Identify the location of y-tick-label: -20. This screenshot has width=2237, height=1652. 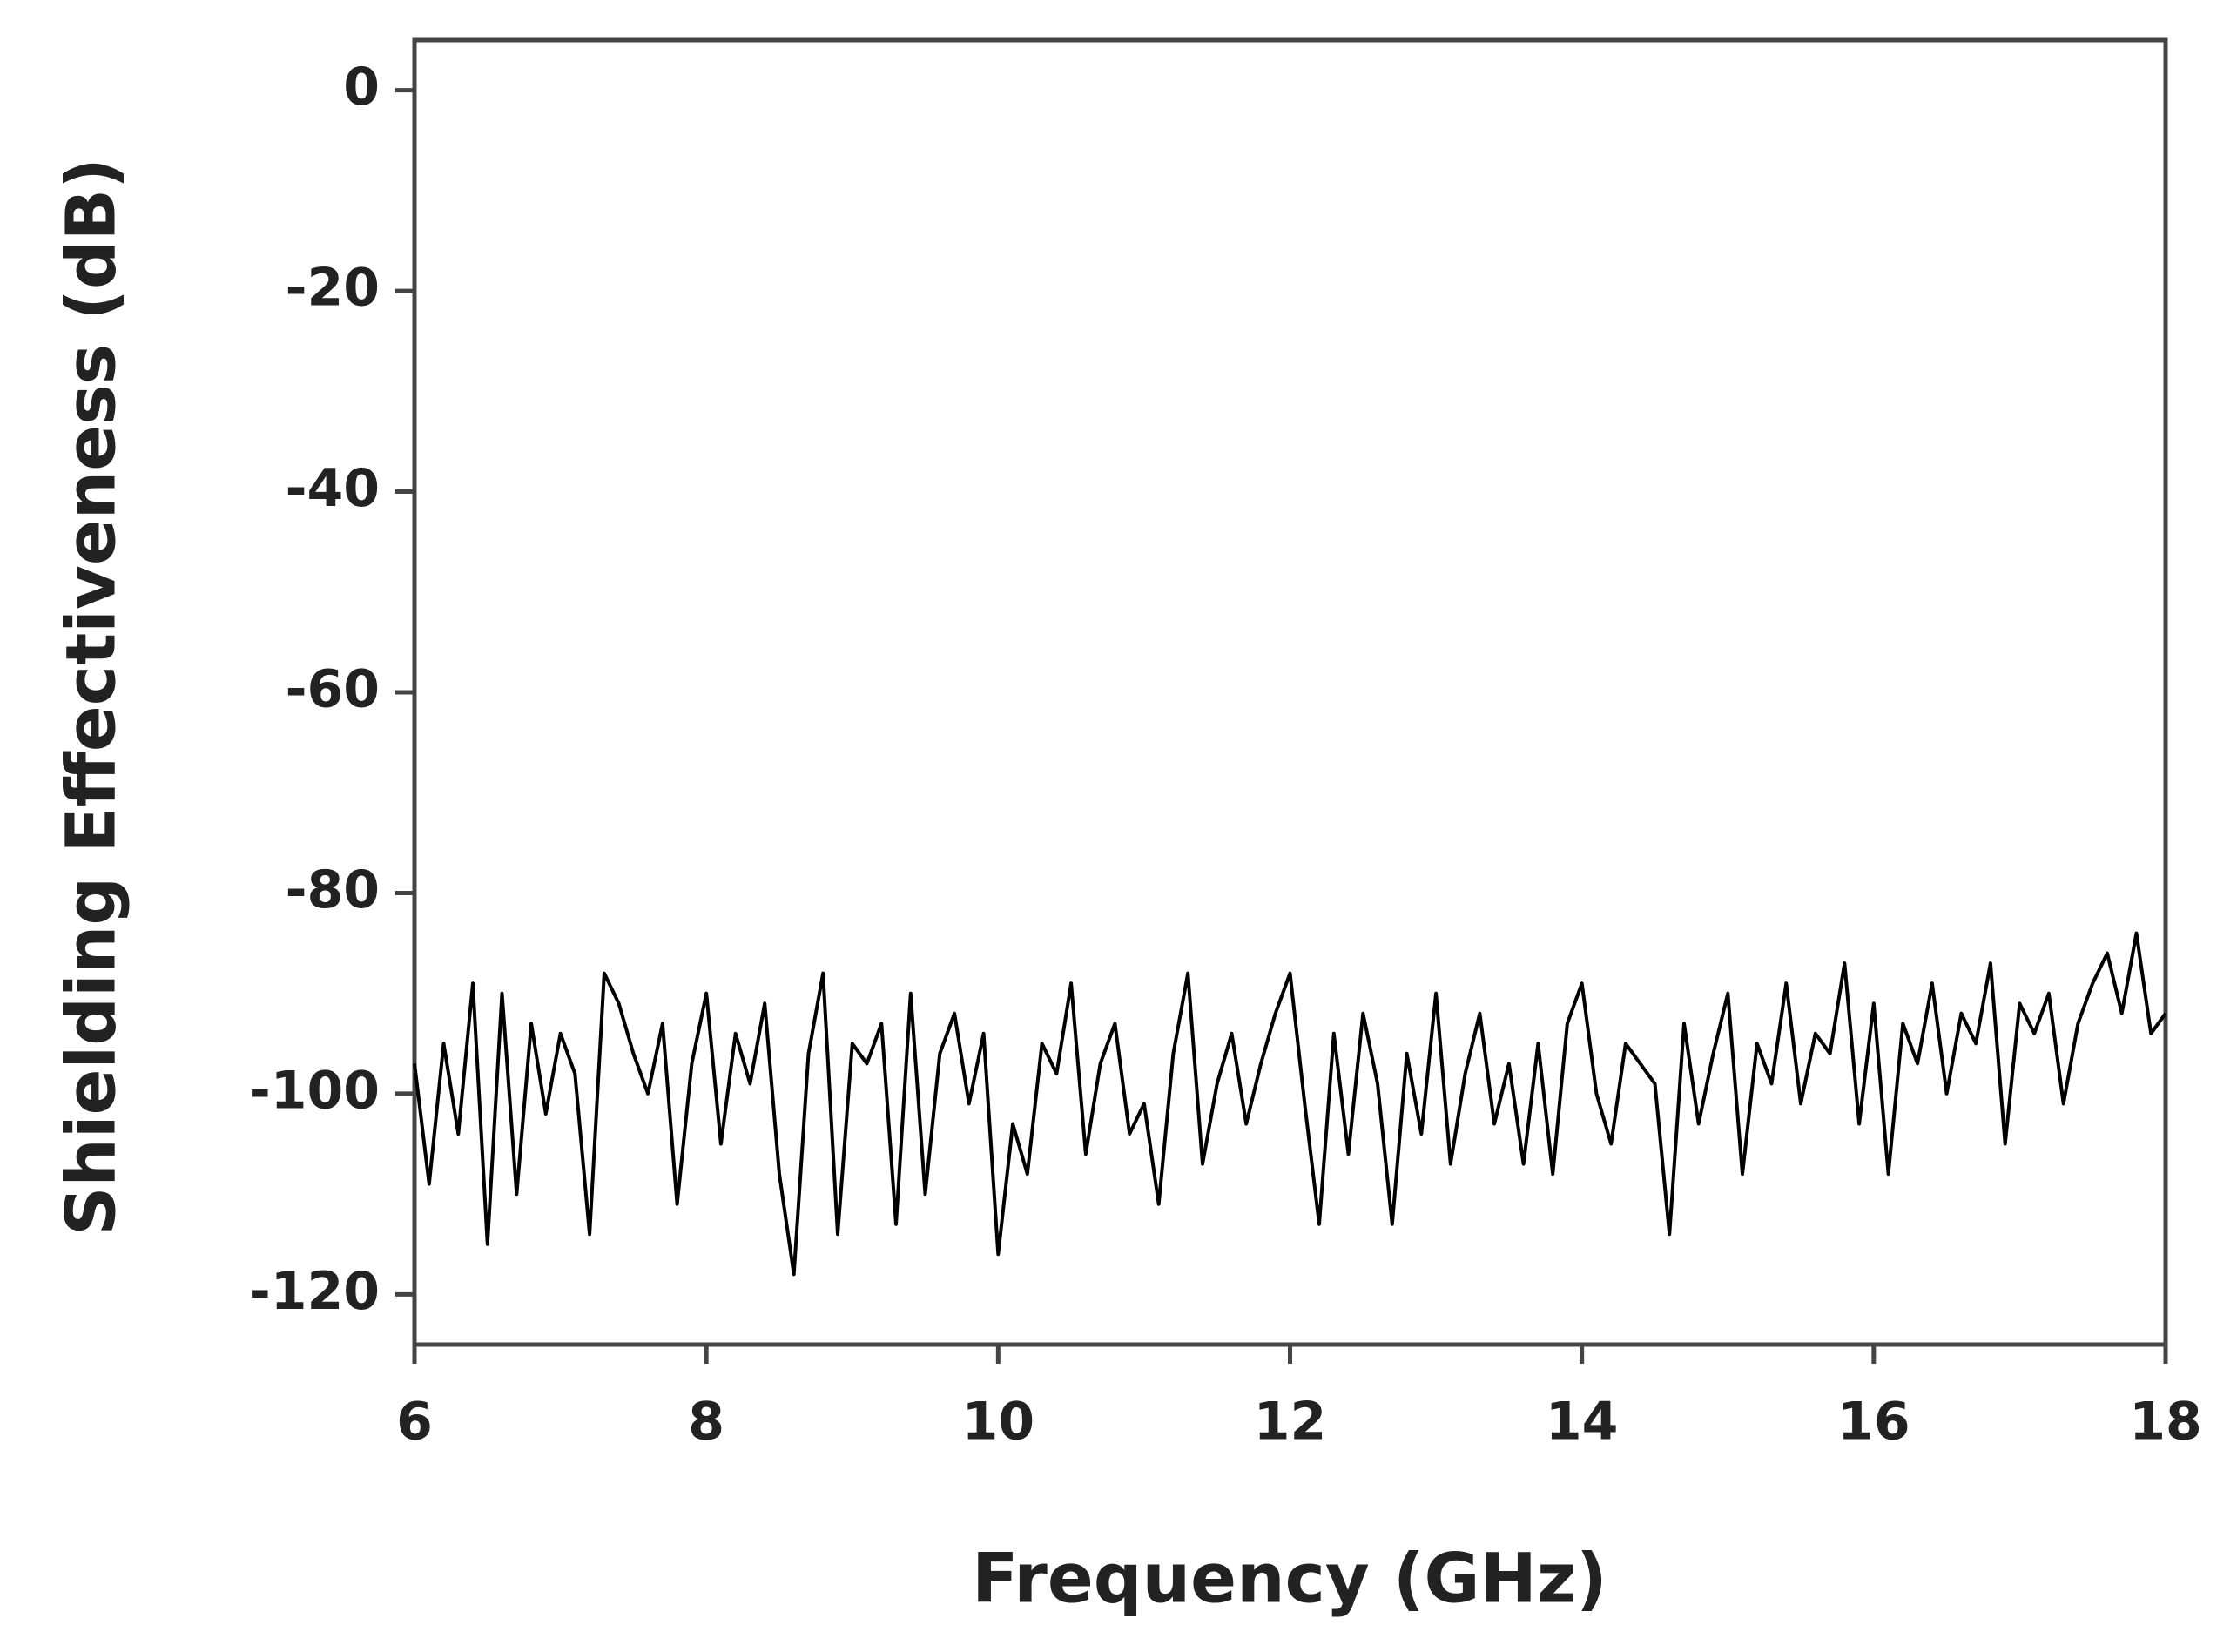
(333, 288).